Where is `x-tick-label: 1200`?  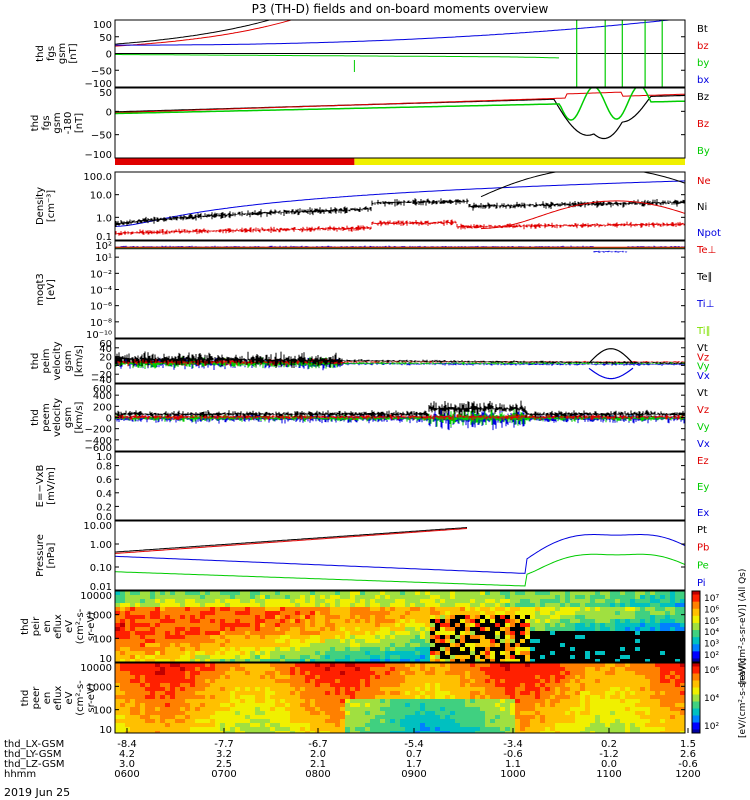
x-tick-label: 1200 is located at coordinates (687, 774).